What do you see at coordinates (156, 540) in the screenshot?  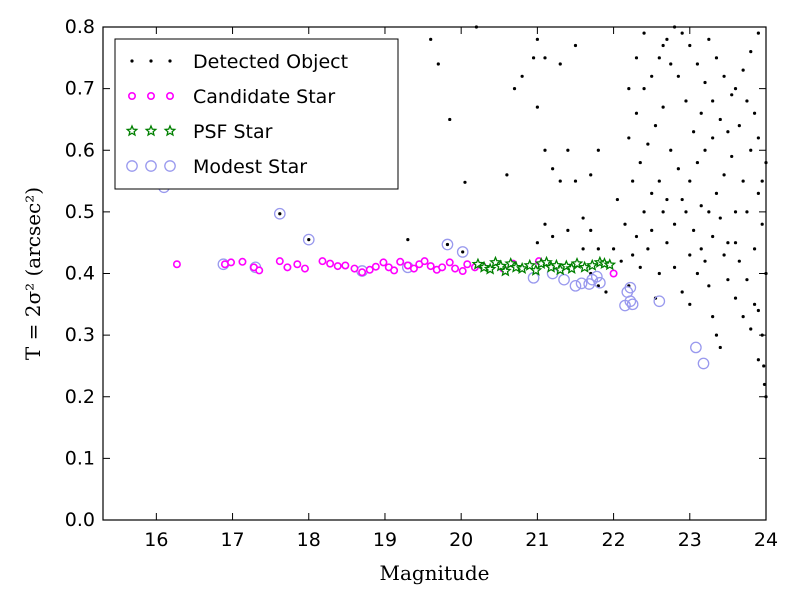 I see `x-tick-label: 16` at bounding box center [156, 540].